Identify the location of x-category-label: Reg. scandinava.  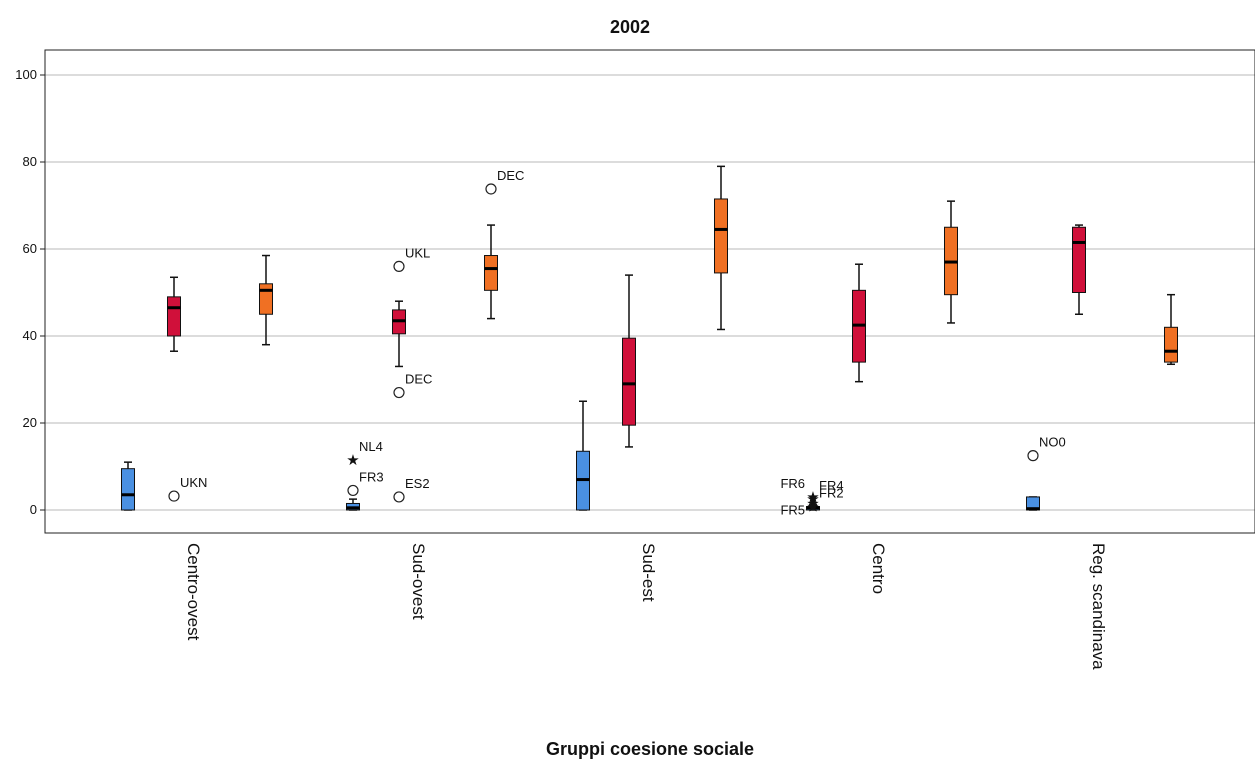
(1098, 606).